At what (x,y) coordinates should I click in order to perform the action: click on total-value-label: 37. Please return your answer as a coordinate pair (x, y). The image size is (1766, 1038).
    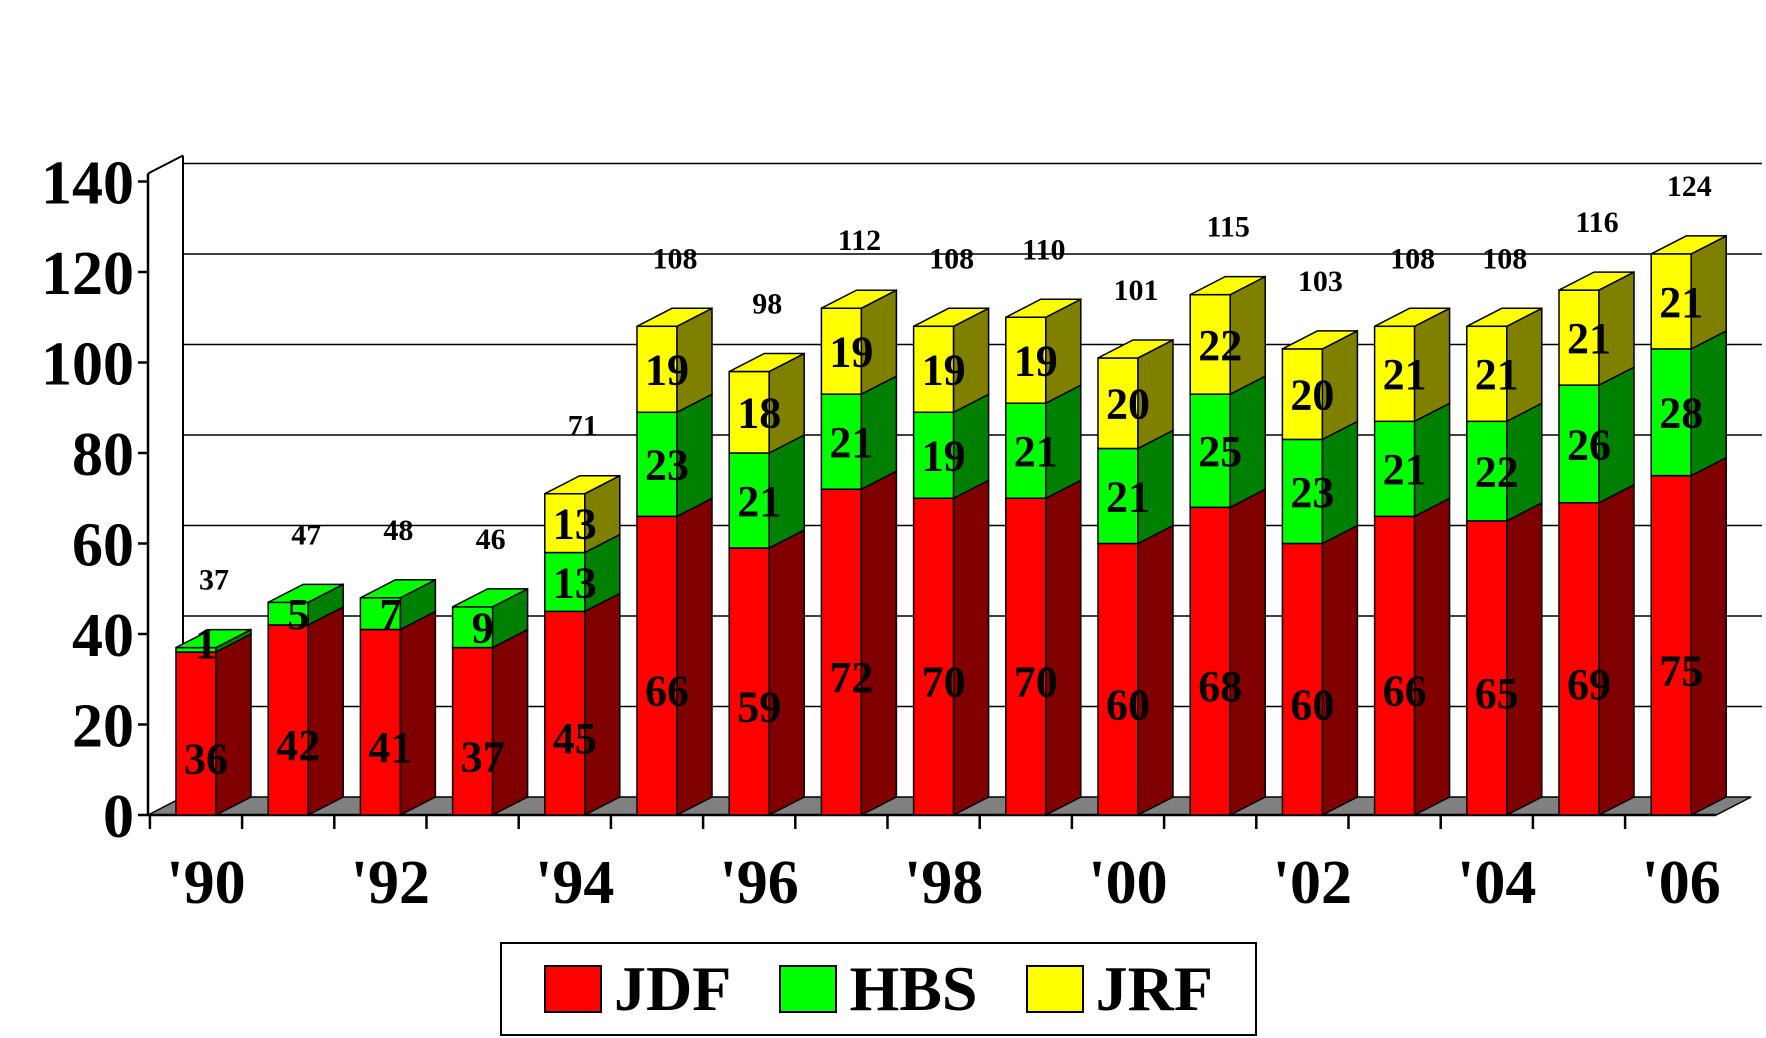
    Looking at the image, I should click on (214, 580).